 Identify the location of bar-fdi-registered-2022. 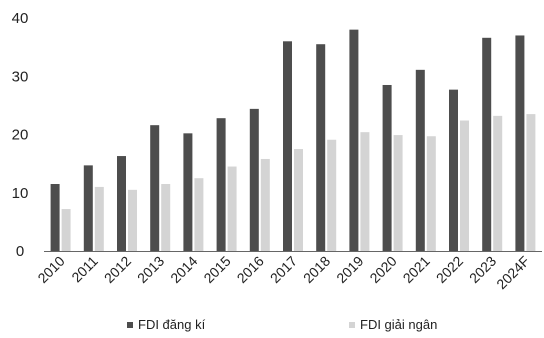
(453, 170).